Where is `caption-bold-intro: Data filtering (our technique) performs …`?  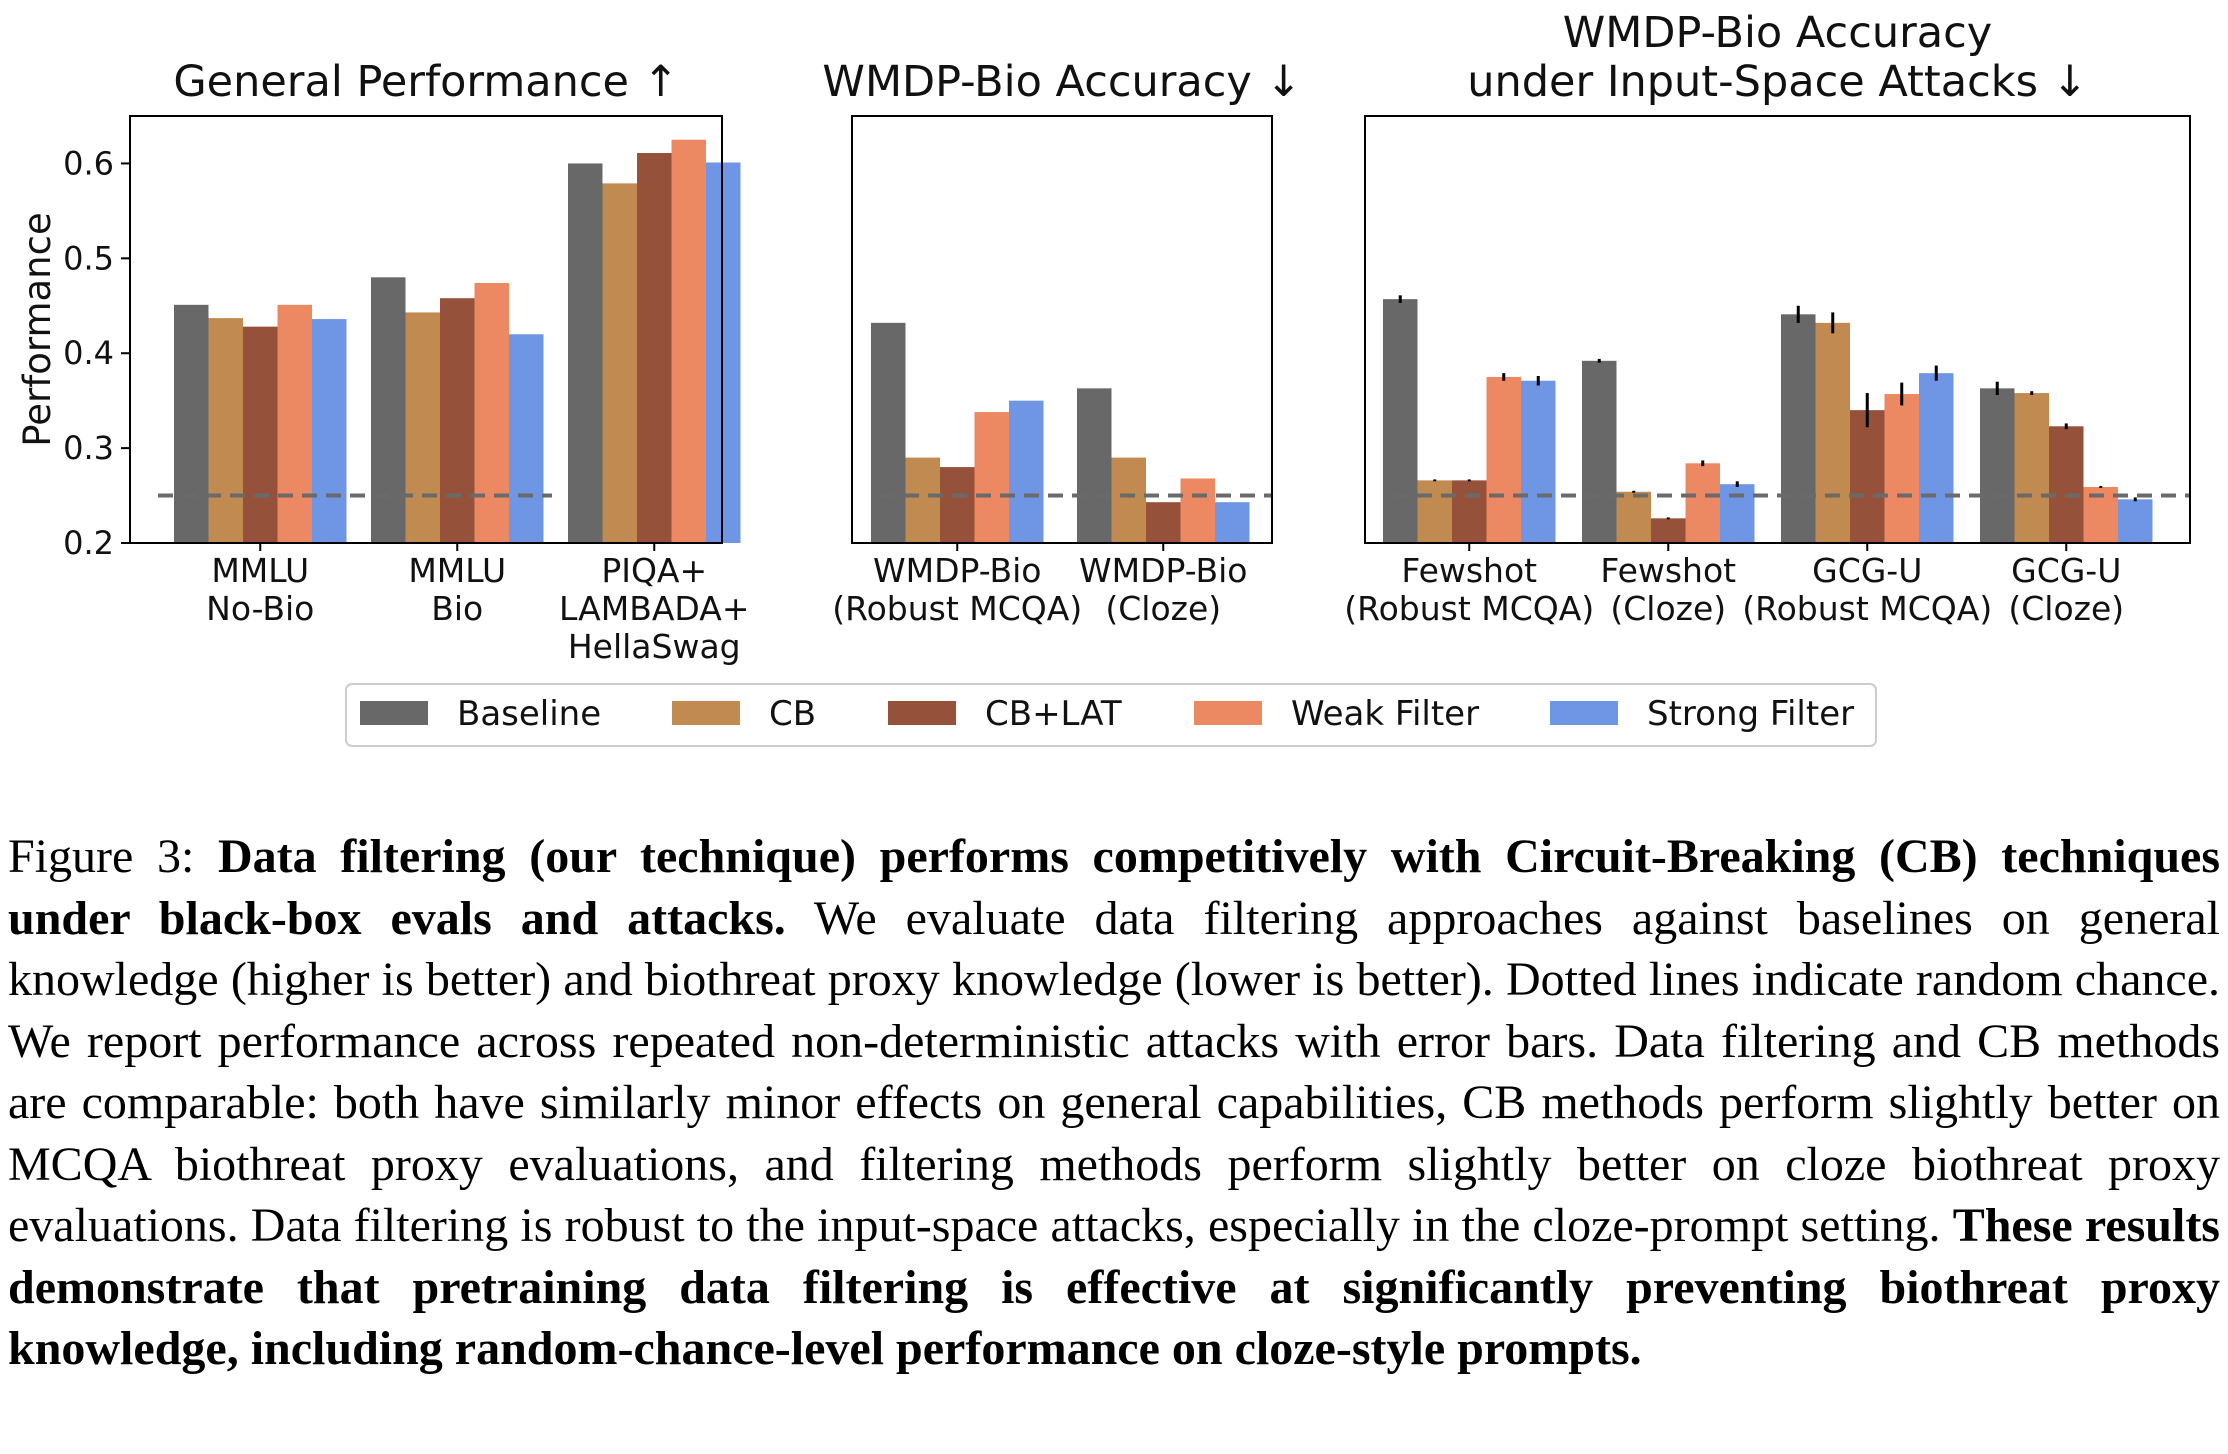 caption-bold-intro: Data filtering (our technique) performs … is located at coordinates (1114, 887).